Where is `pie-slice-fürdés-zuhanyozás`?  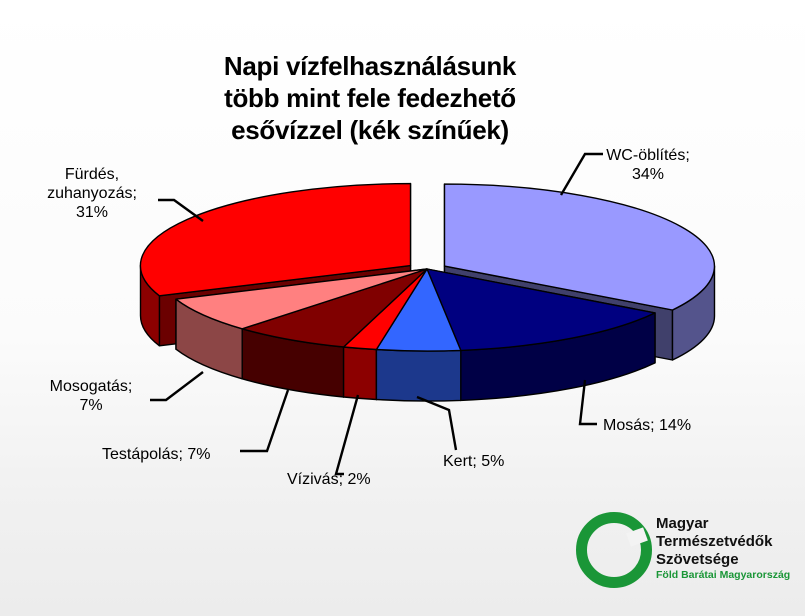 pie-slice-fürdés-zuhanyozás is located at coordinates (275, 239).